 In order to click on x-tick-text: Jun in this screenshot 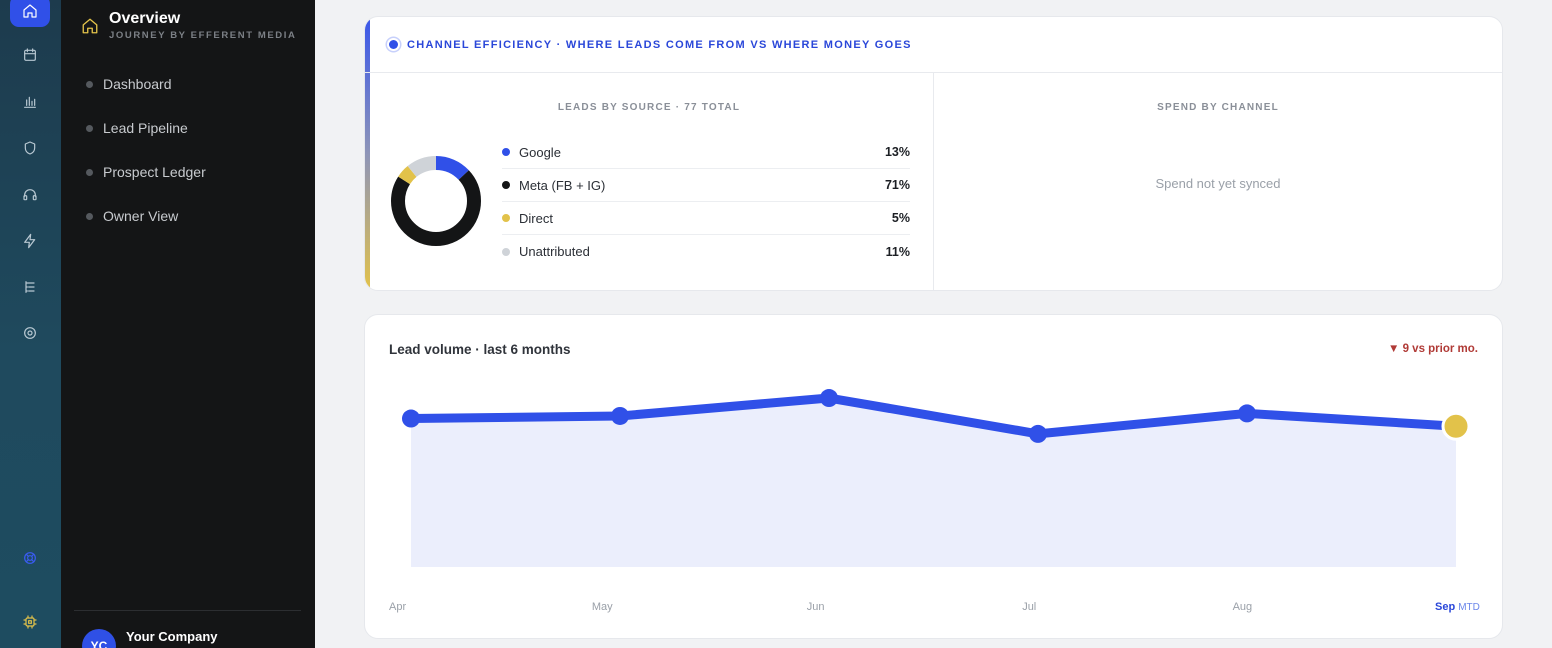, I will do `click(815, 607)`.